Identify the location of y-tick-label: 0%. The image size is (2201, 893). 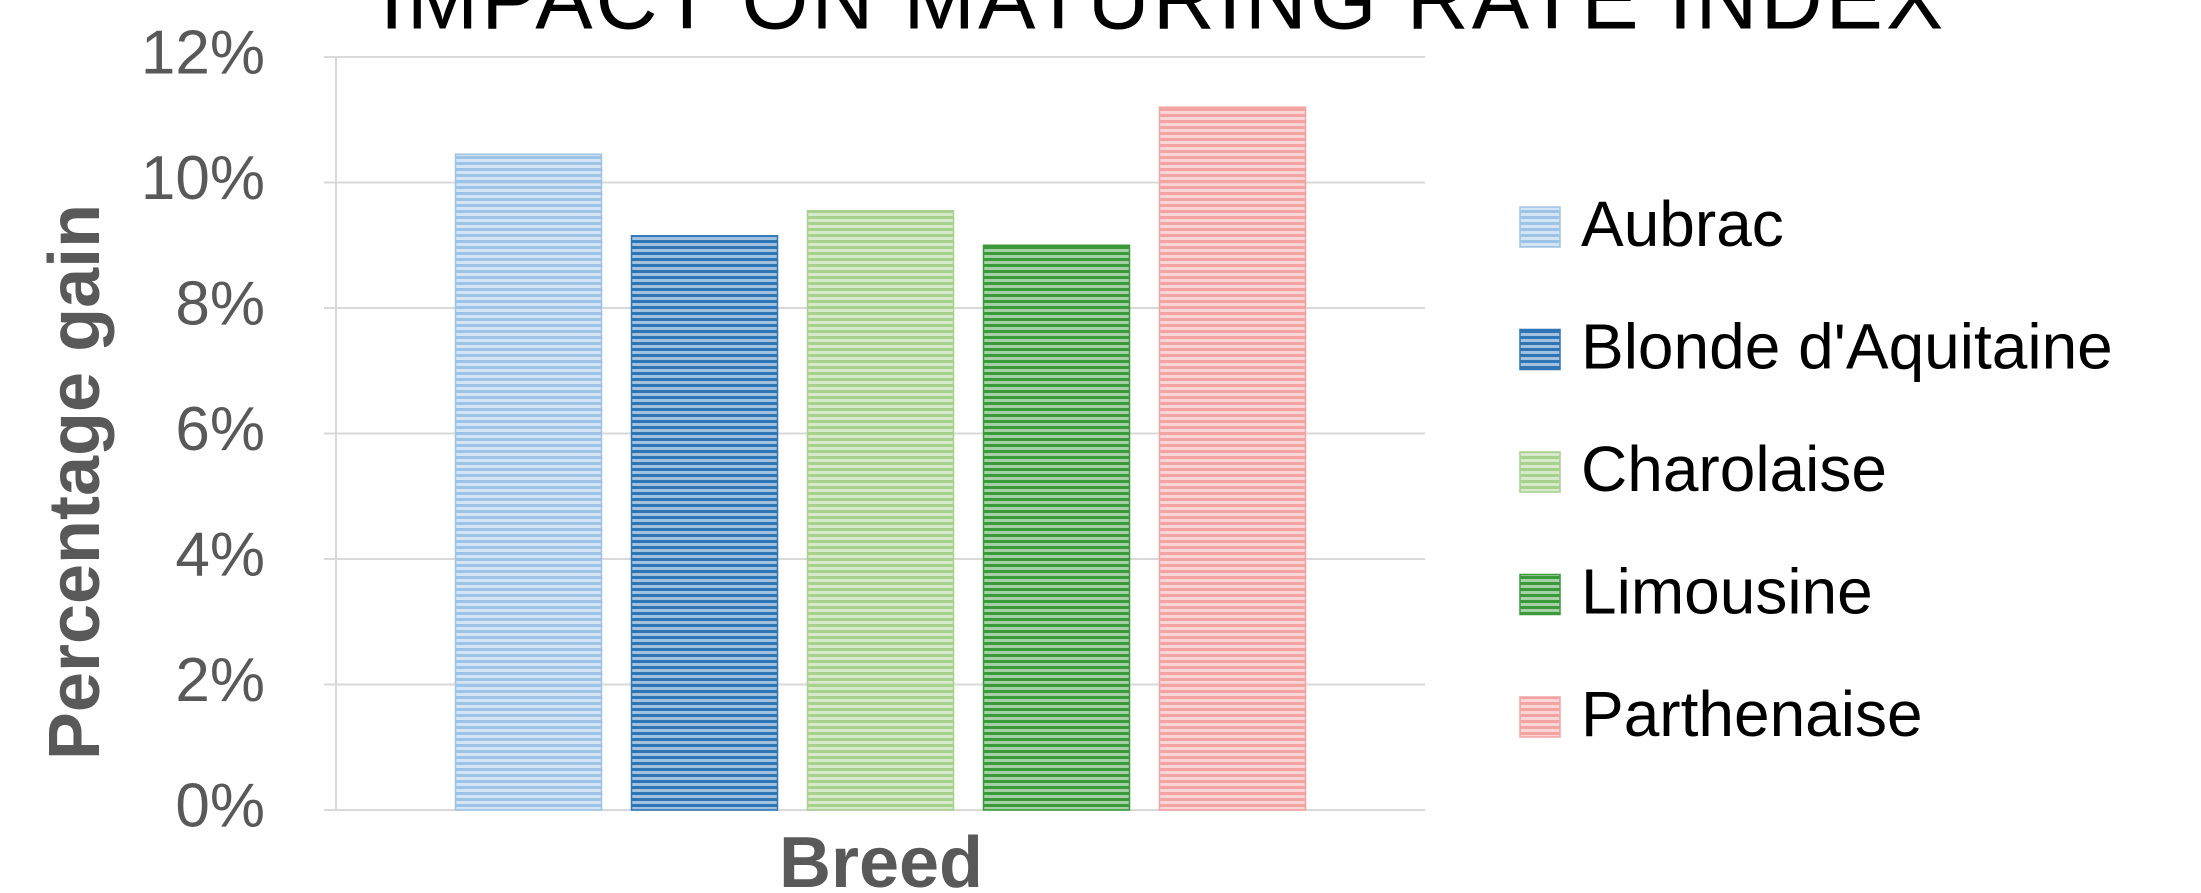
(220, 805).